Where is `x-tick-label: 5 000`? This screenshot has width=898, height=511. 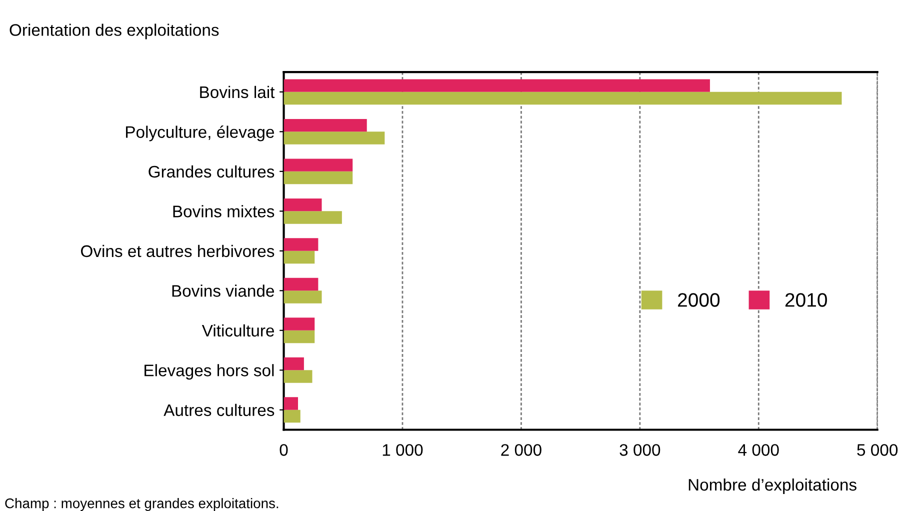 x-tick-label: 5 000 is located at coordinates (877, 450).